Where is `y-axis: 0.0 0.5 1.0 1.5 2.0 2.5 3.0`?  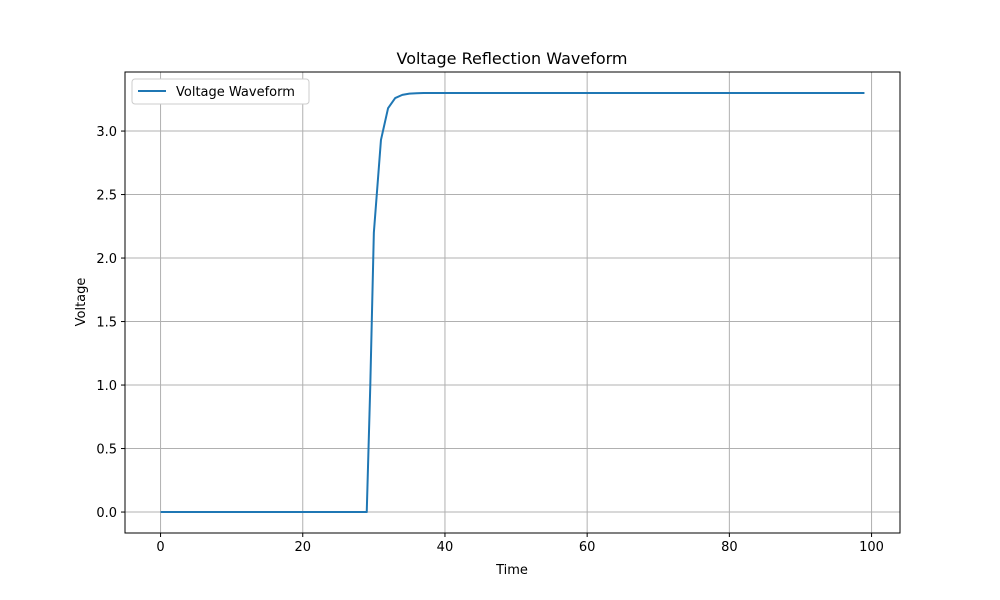 y-axis: 0.0 0.5 1.0 1.5 2.0 2.5 3.0 is located at coordinates (110, 323).